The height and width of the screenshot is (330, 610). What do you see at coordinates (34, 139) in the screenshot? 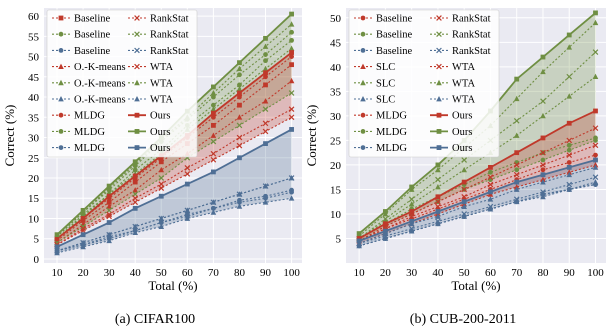
I see `y-tick-label: 30` at bounding box center [34, 139].